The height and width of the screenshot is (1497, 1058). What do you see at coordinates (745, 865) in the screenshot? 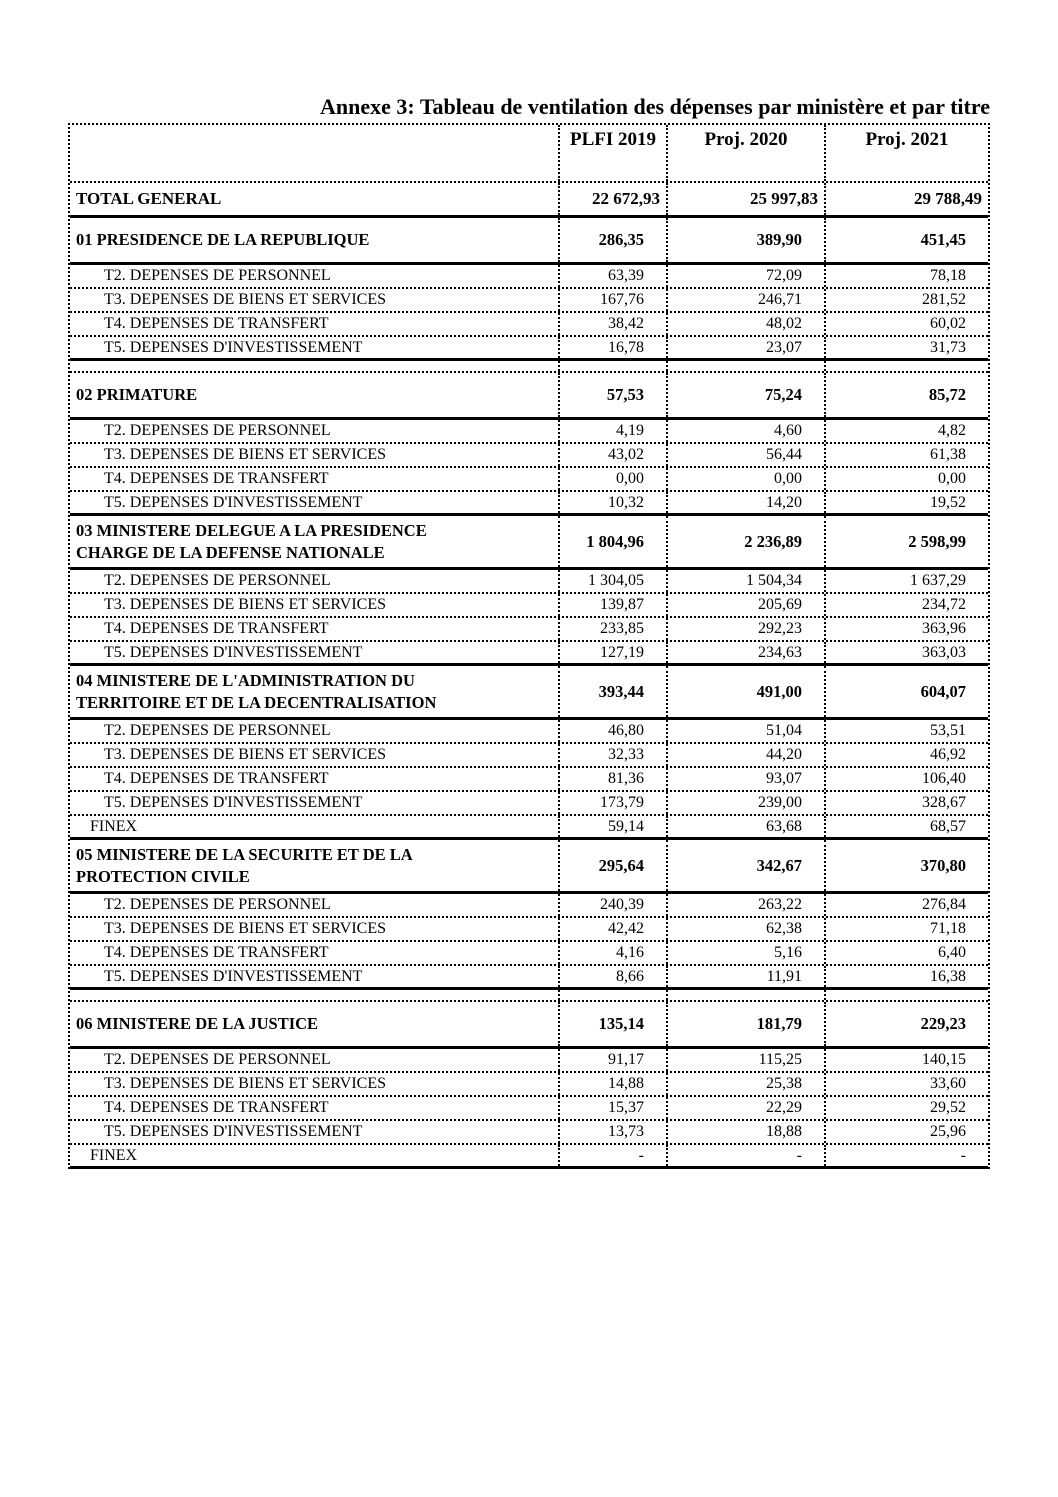
I see `value-proj-2020: 342,67` at bounding box center [745, 865].